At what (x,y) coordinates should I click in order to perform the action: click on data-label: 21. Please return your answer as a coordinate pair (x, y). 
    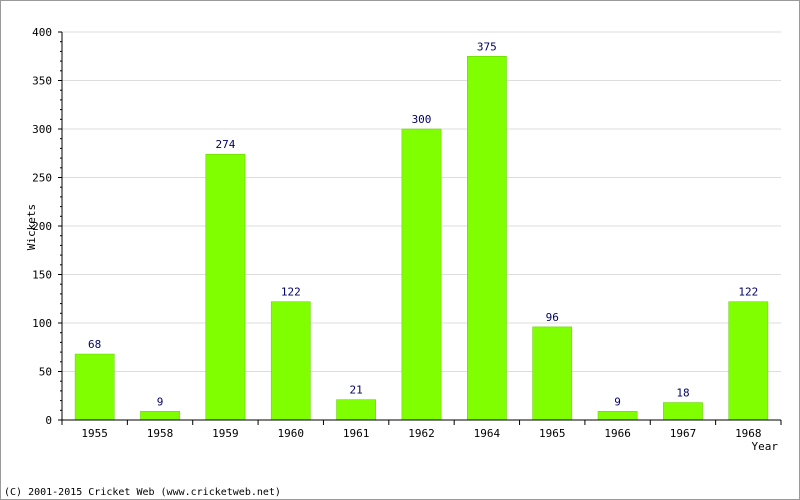
    Looking at the image, I should click on (356, 390).